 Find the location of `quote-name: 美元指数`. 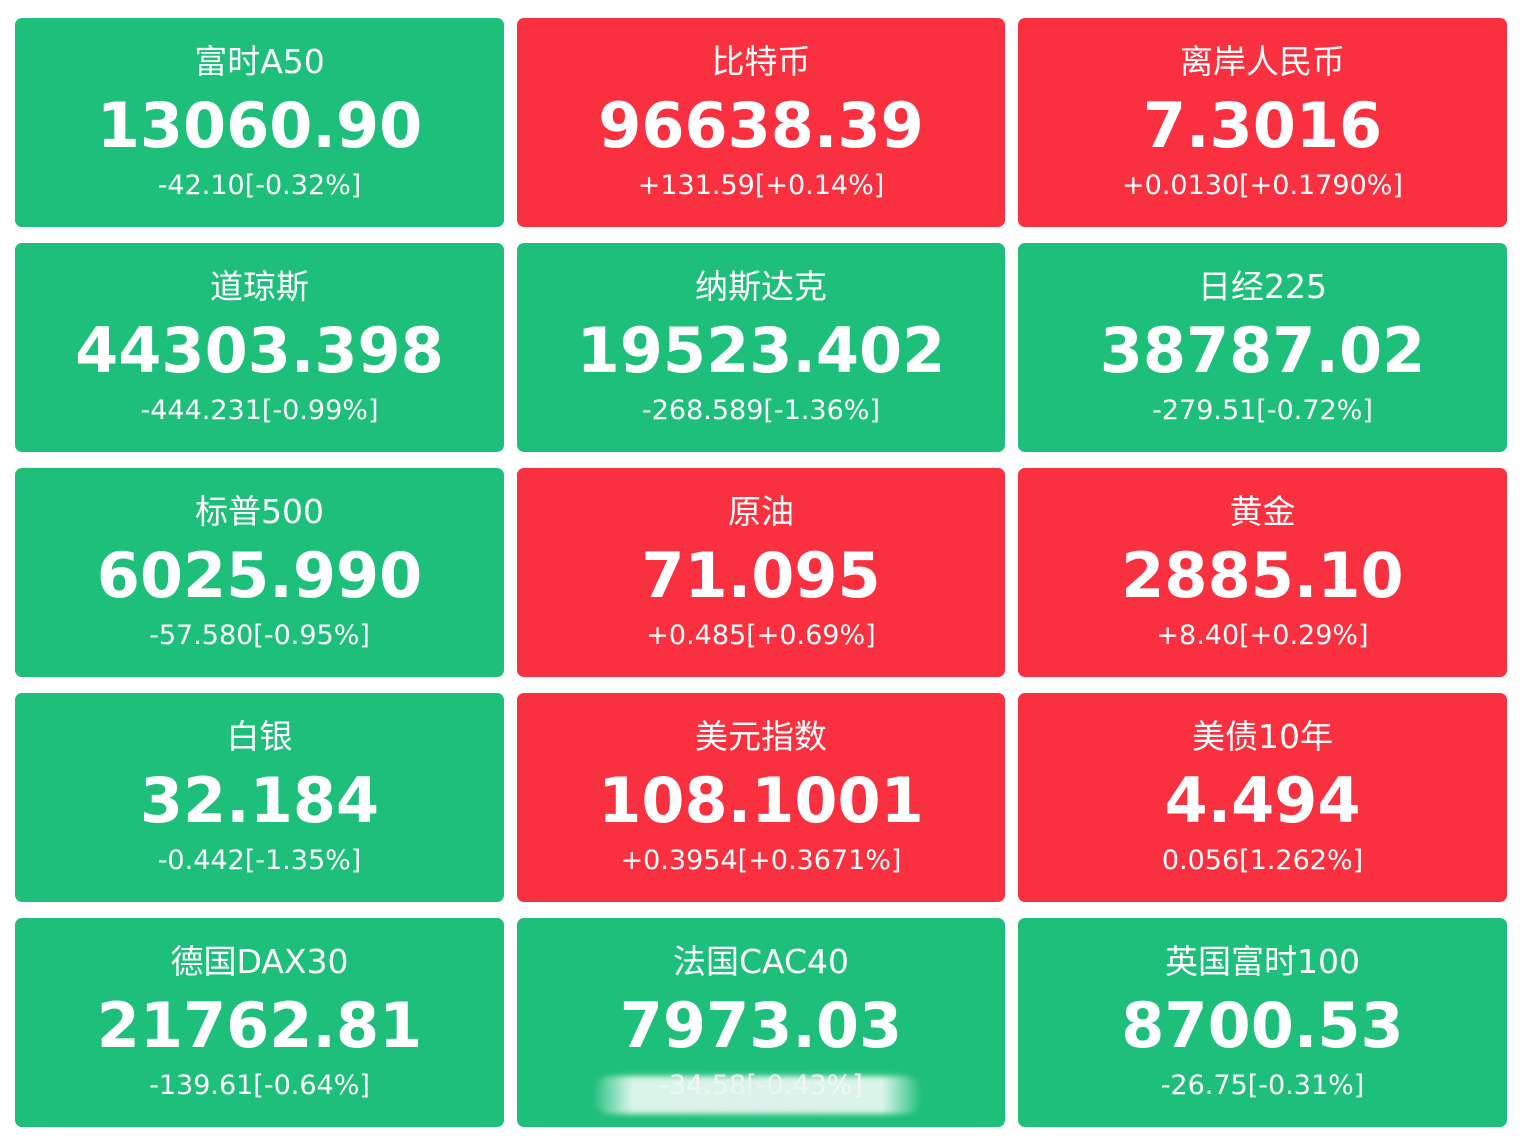

quote-name: 美元指数 is located at coordinates (761, 736).